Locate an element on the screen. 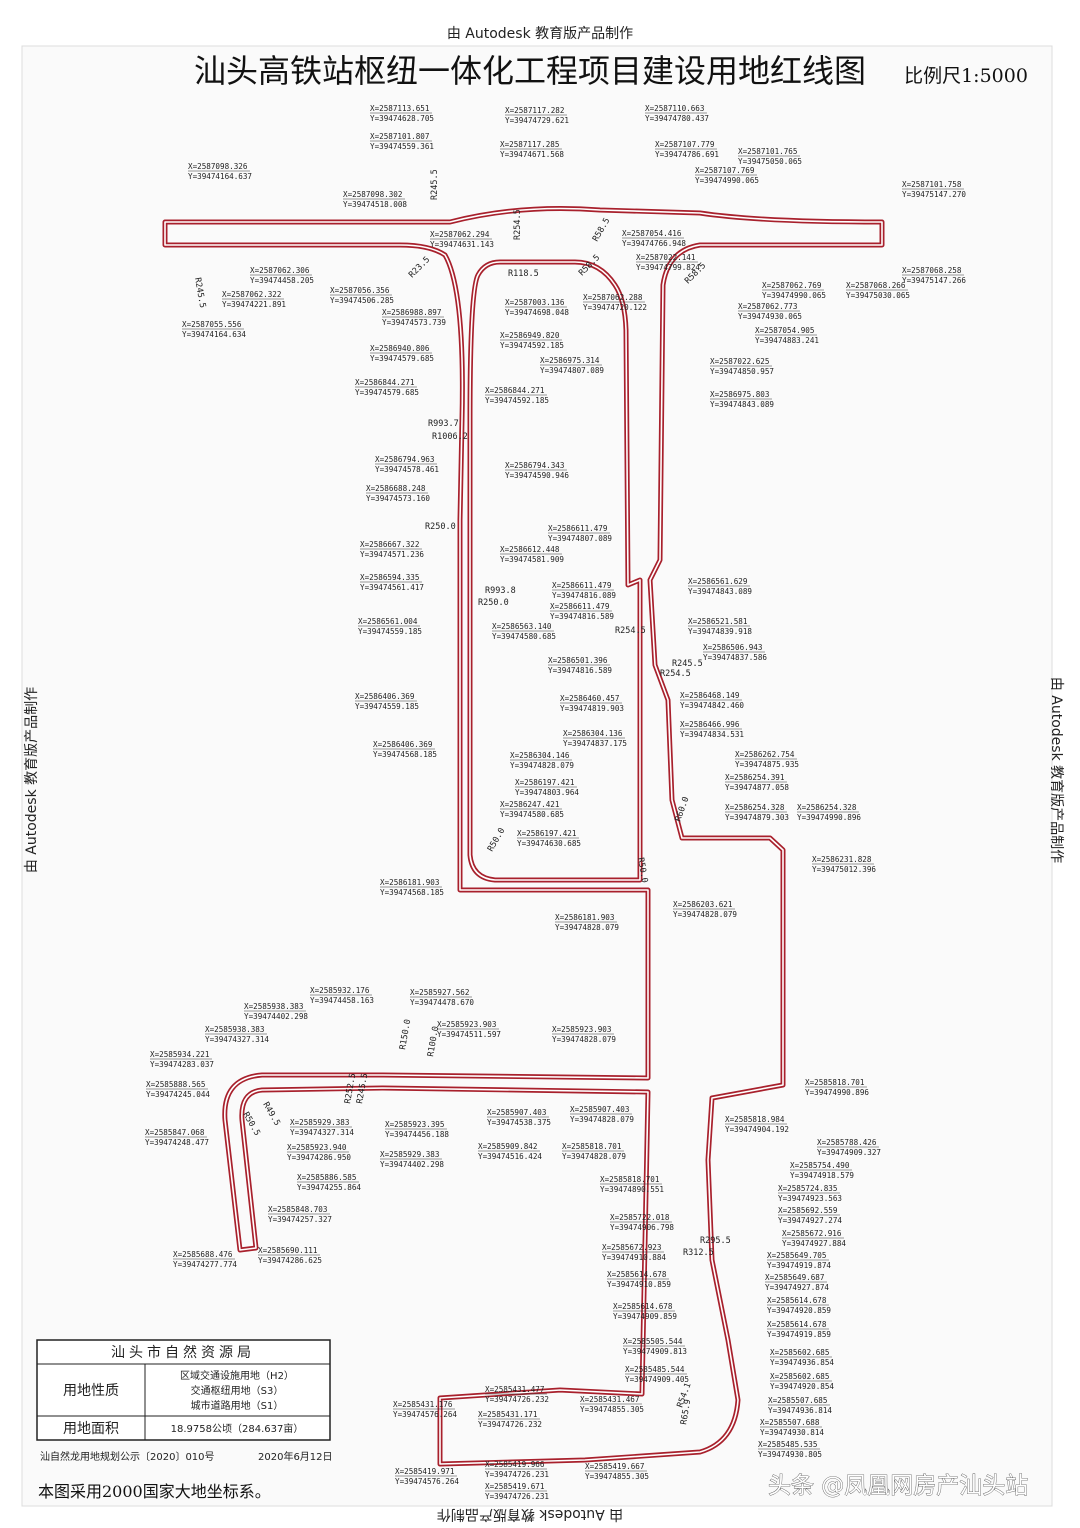  coord-y: Y=39474729.621 is located at coordinates (537, 120).